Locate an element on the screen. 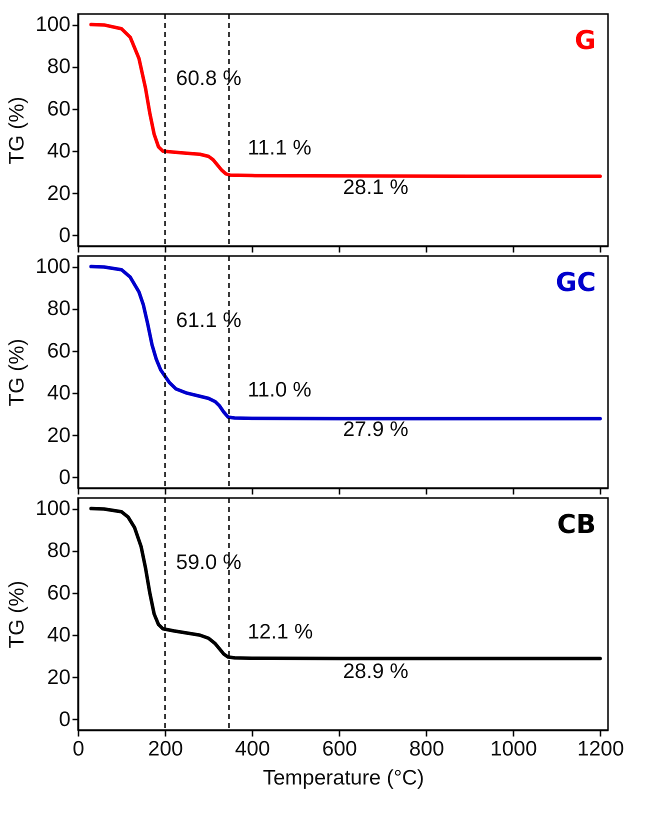 This screenshot has height=826, width=669. annotation: 11.1 % is located at coordinates (280, 148).